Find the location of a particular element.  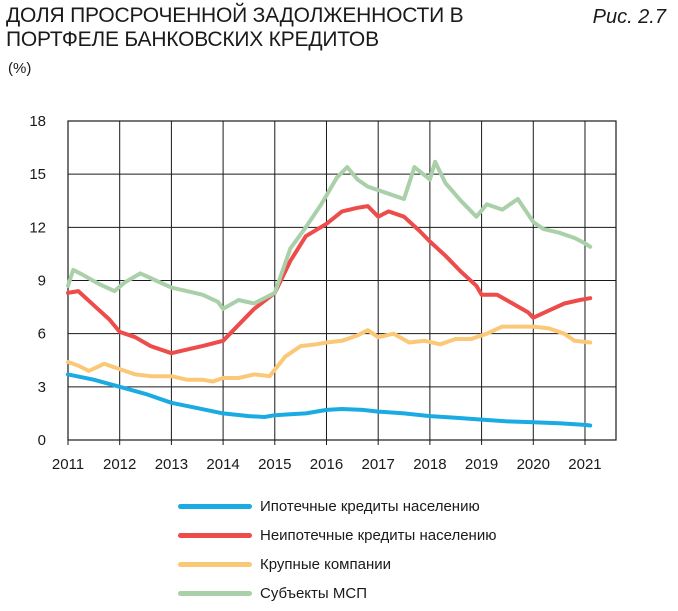

legend-label: Ипотечные кредиты населению is located at coordinates (370, 506).